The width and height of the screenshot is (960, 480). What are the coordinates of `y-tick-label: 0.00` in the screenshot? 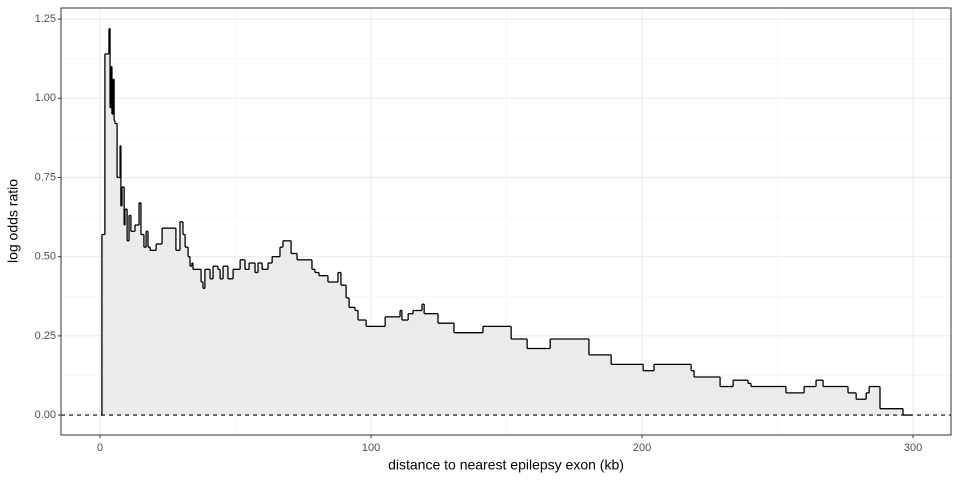 It's located at (45, 415).